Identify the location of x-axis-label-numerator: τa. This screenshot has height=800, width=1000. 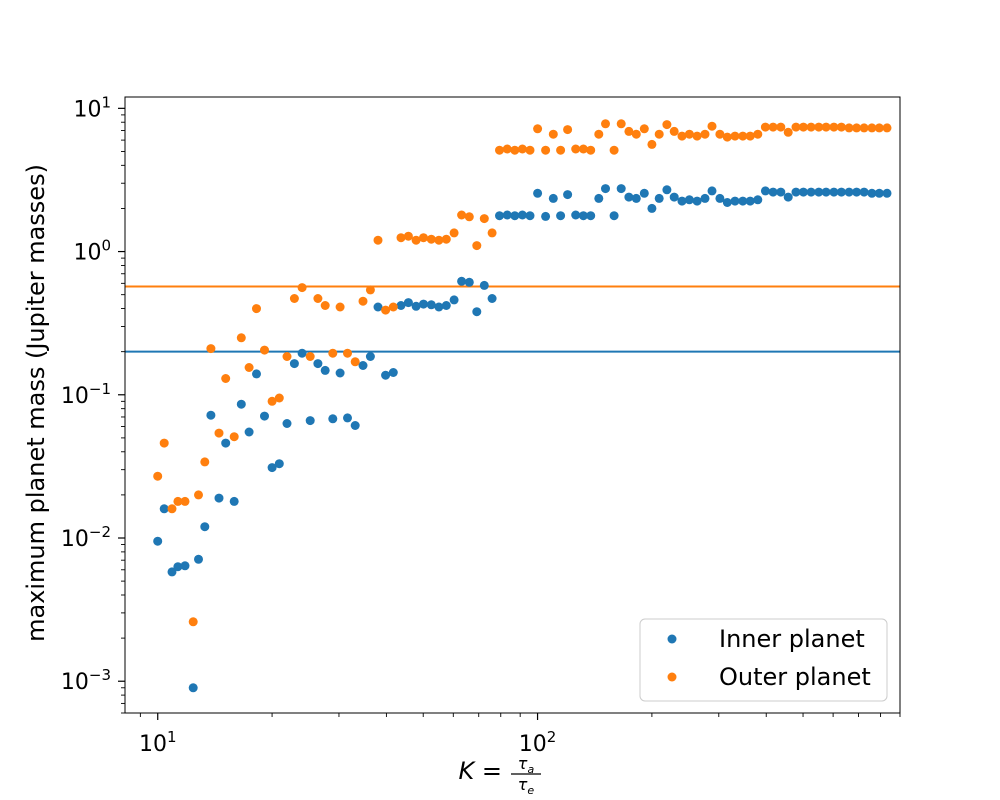
(526, 765).